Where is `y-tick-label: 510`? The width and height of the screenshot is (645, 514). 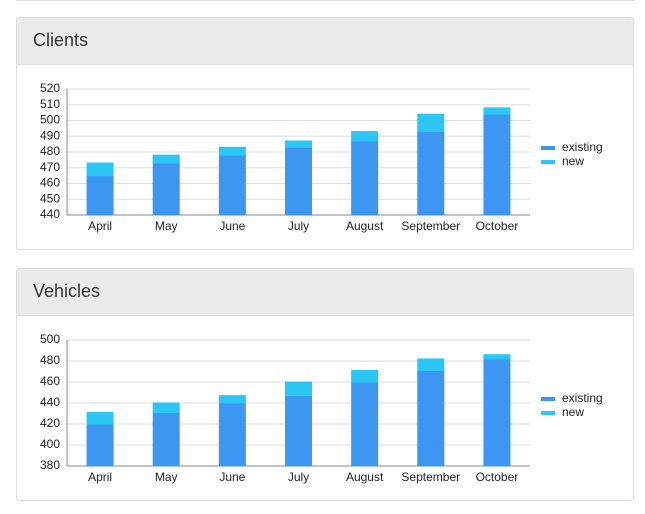
y-tick-label: 510 is located at coordinates (50, 104).